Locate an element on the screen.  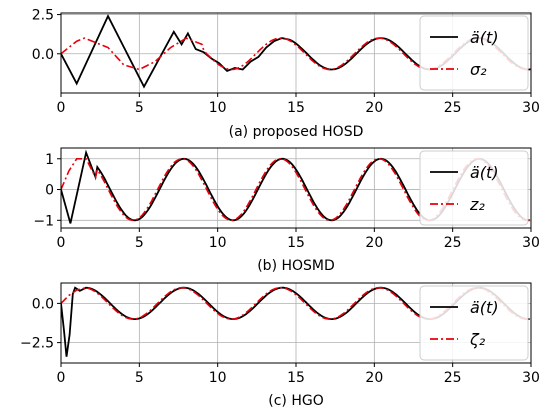
ytick-label-a-1: 2.5 is located at coordinates (43, 16).